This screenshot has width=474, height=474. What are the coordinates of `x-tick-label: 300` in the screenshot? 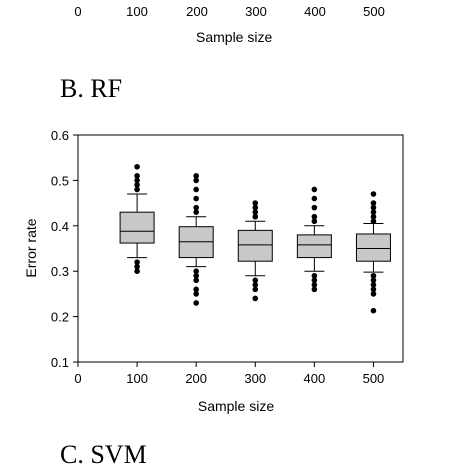 It's located at (255, 378).